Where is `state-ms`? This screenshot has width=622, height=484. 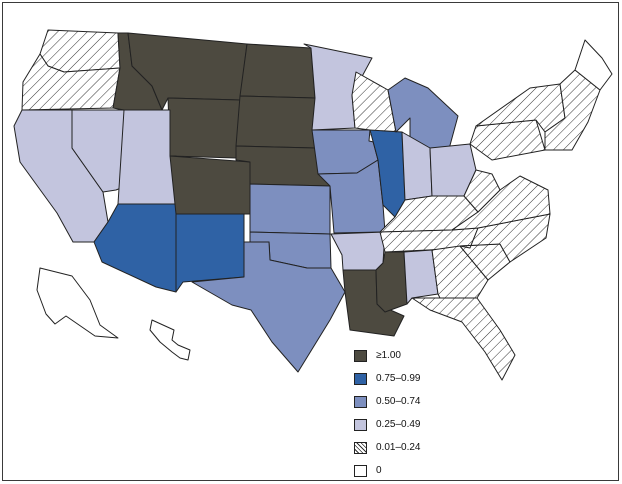 state-ms is located at coordinates (391, 282).